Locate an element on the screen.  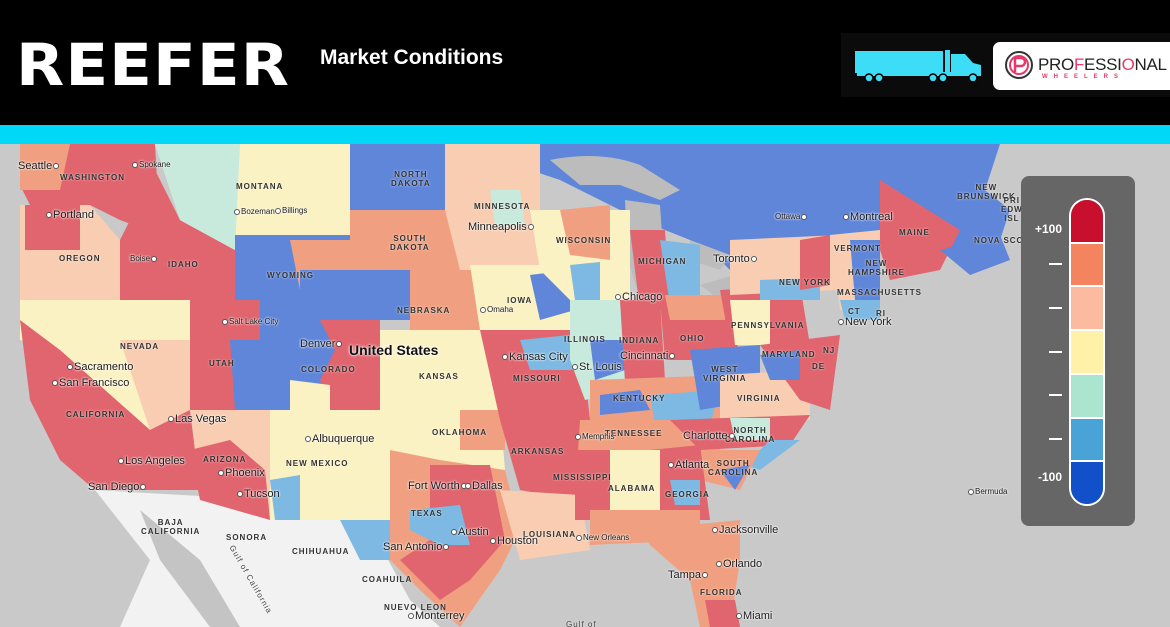
region-label: ARIZONA is located at coordinates (225, 459).